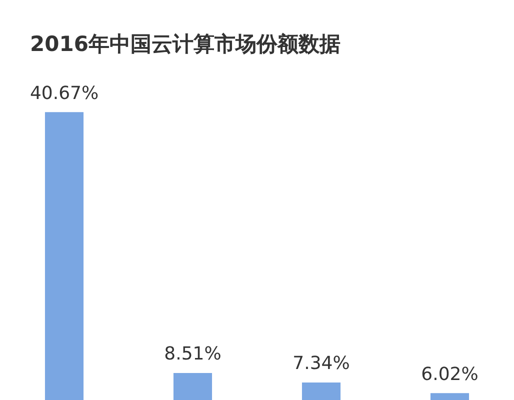 This screenshot has height=400, width=514. Describe the element at coordinates (64, 93) in the screenshot. I see `data-label: 40.67%` at that location.